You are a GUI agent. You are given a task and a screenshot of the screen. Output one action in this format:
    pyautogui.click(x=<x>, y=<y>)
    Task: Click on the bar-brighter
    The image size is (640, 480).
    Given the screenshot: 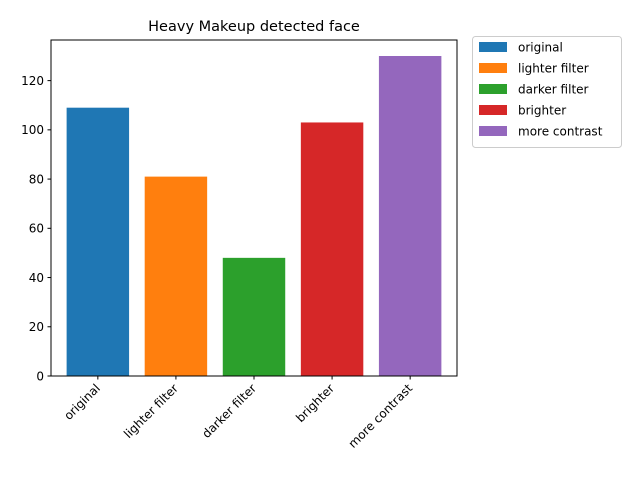 What is the action you would take?
    pyautogui.click(x=332, y=249)
    